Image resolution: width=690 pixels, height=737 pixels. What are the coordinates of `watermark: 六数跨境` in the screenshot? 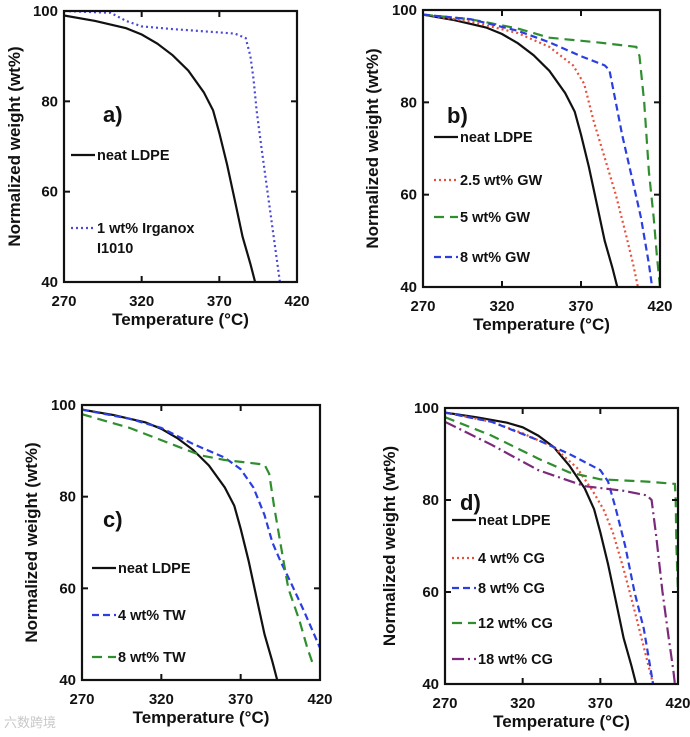 It's located at (30, 723).